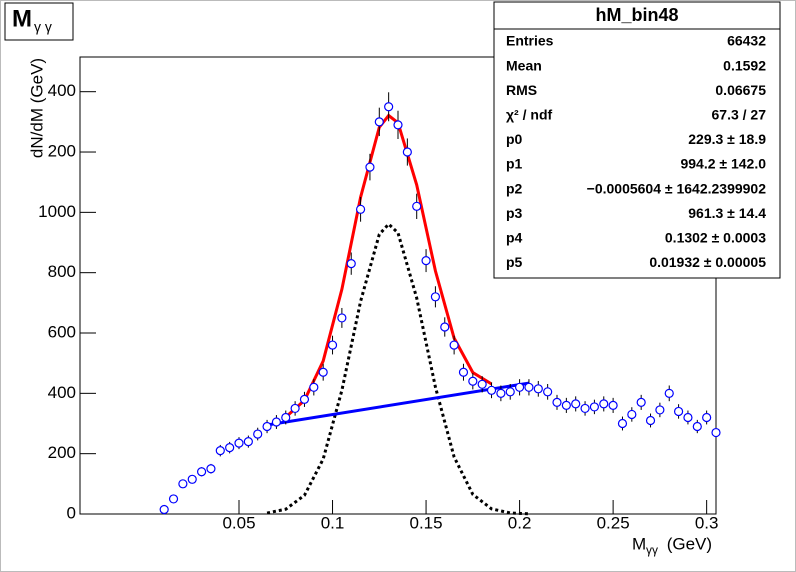 This screenshot has height=572, width=796. I want to click on x-axis-title-unit: (GeV), so click(687, 543).